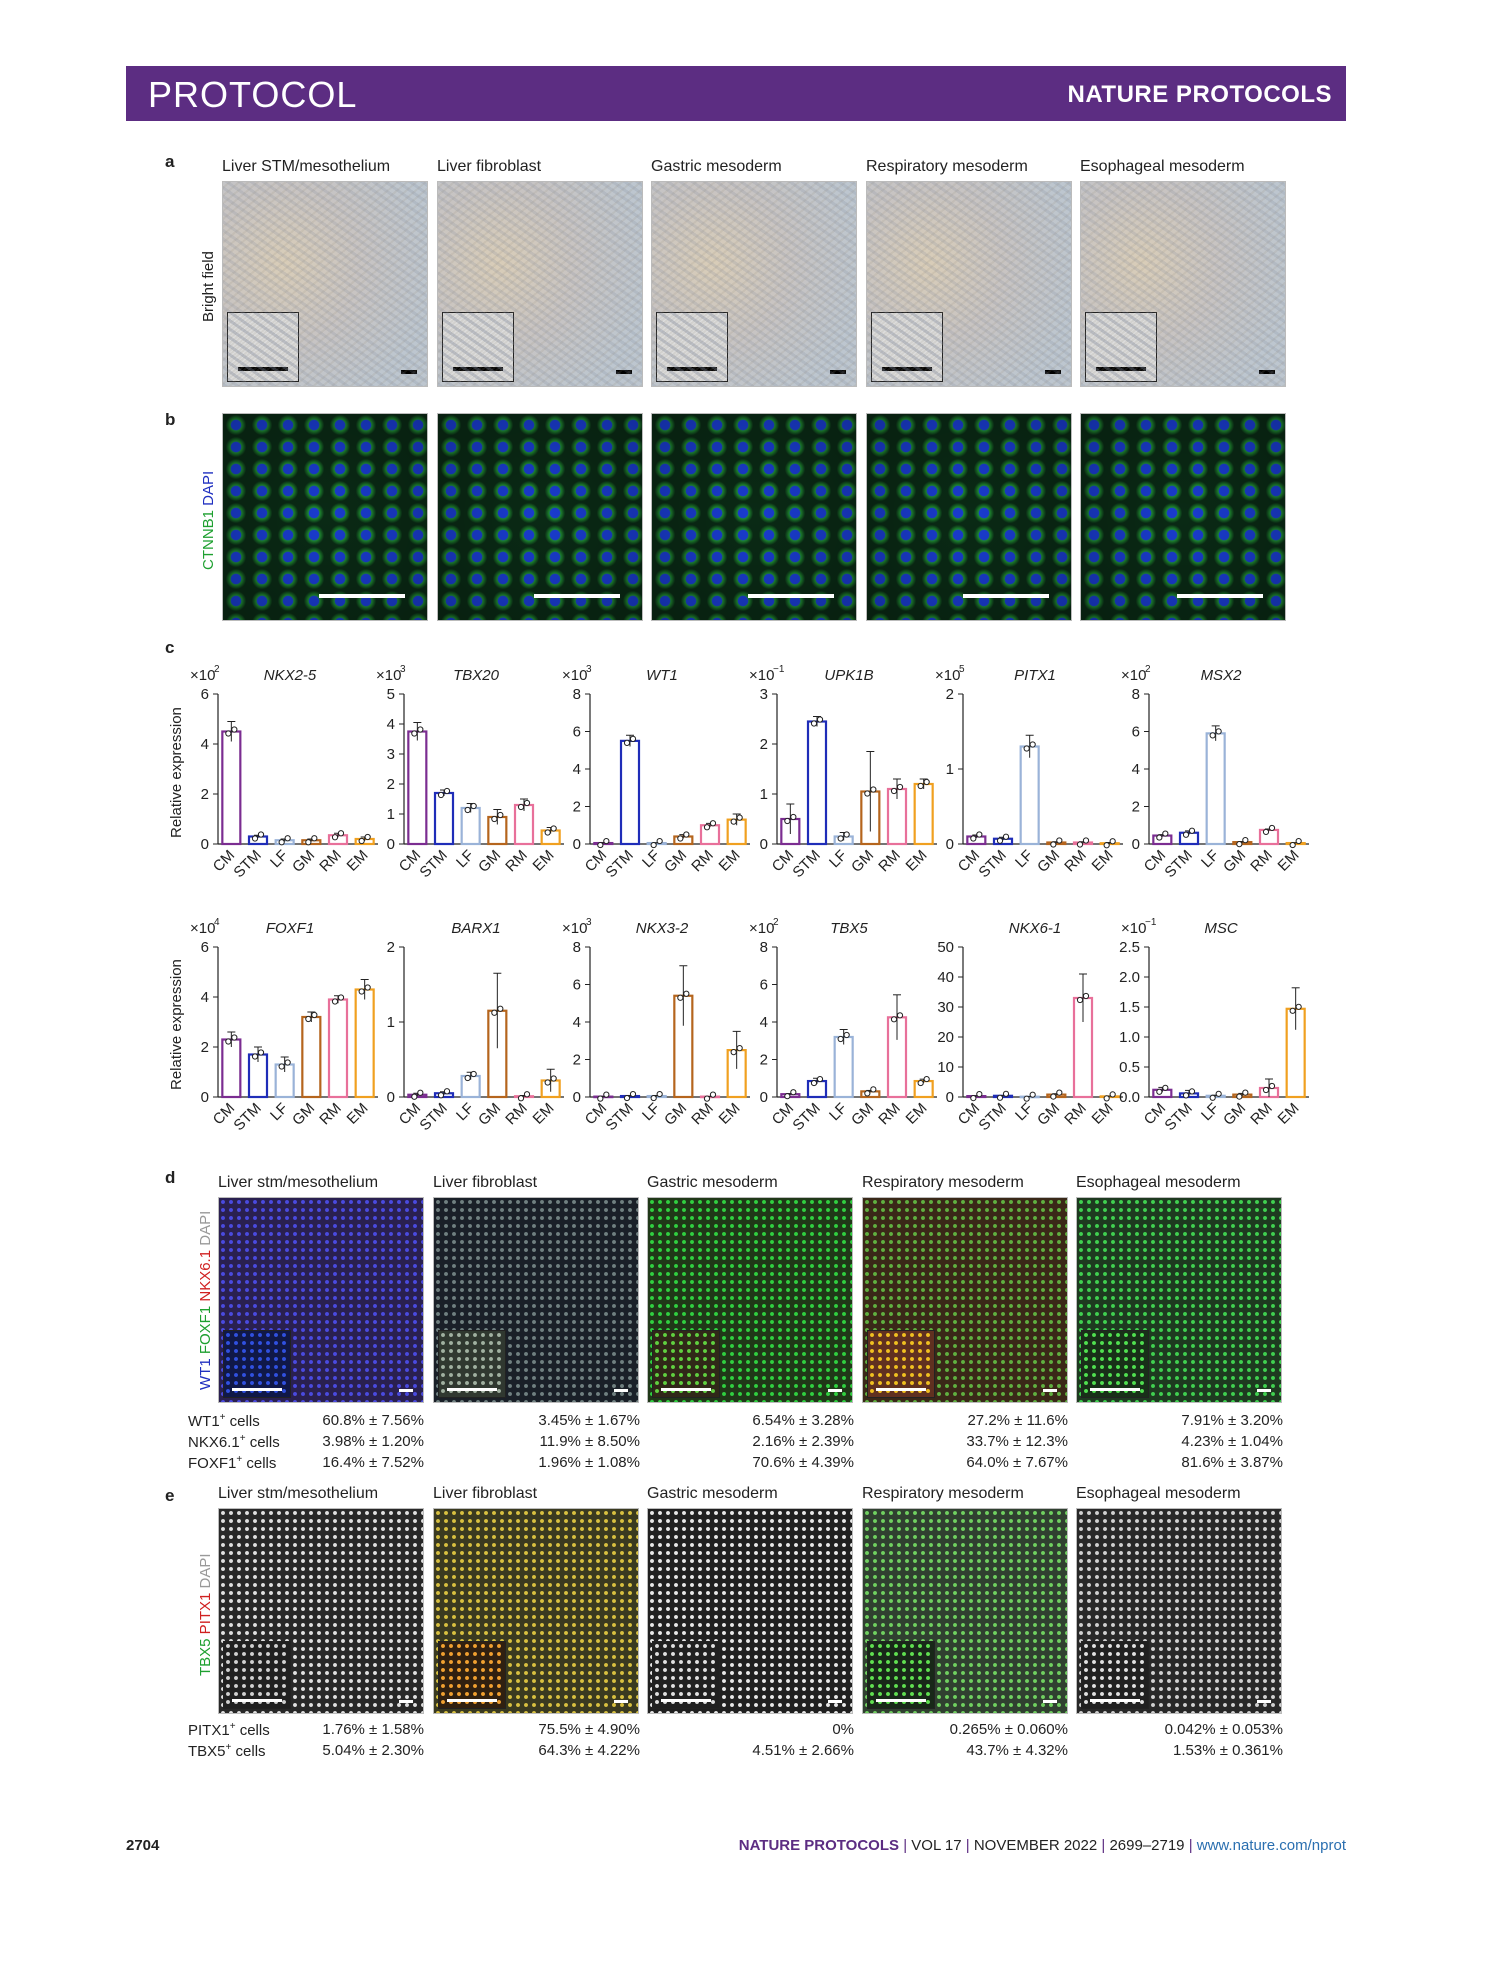  I want to click on panel_d-value: 7.91% ± 3.20%, so click(1232, 1420).